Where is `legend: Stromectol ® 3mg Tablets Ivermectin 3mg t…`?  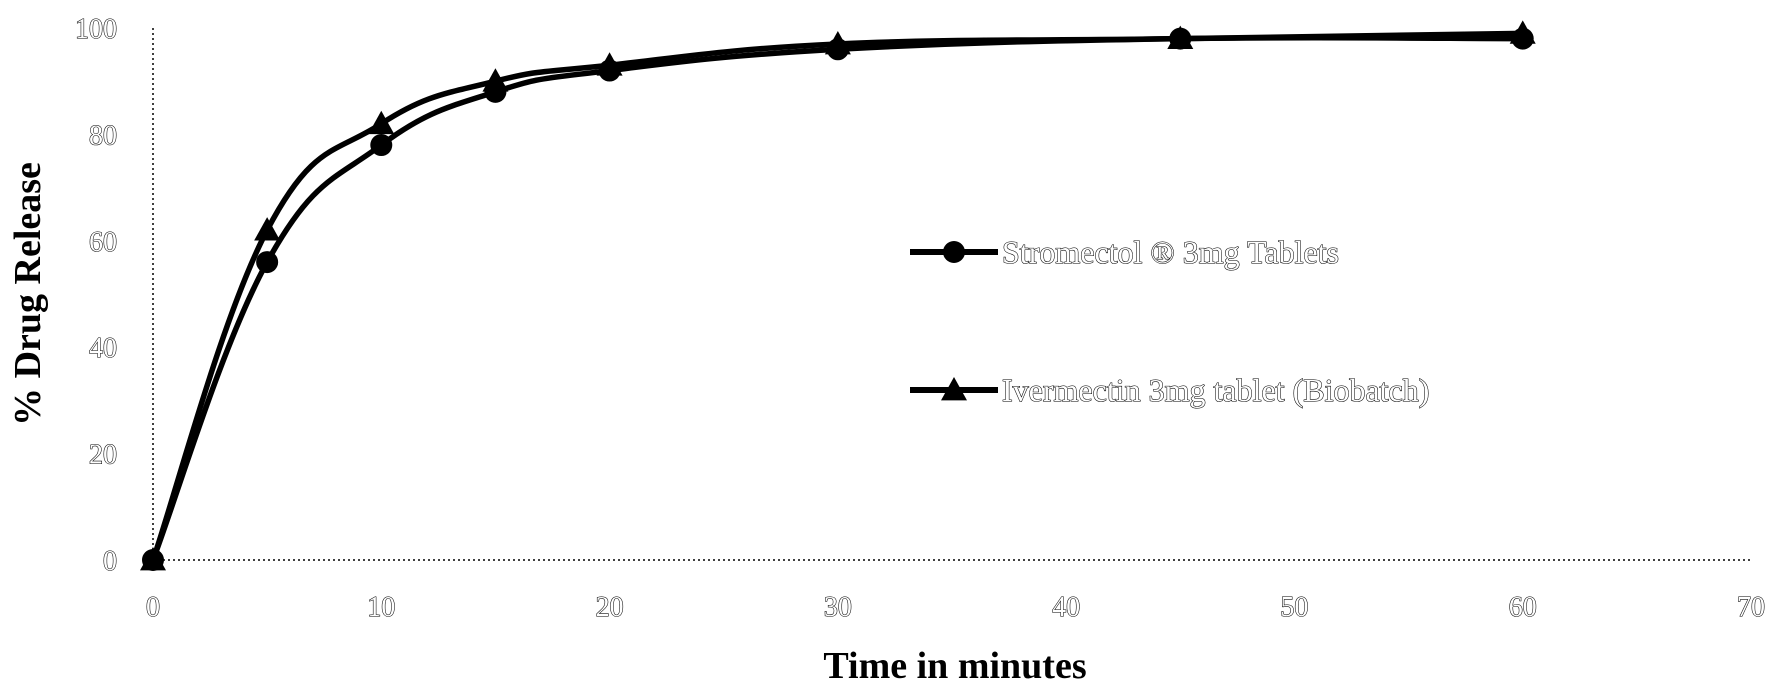 legend: Stromectol ® 3mg Tablets Ivermectin 3mg t… is located at coordinates (1170, 321).